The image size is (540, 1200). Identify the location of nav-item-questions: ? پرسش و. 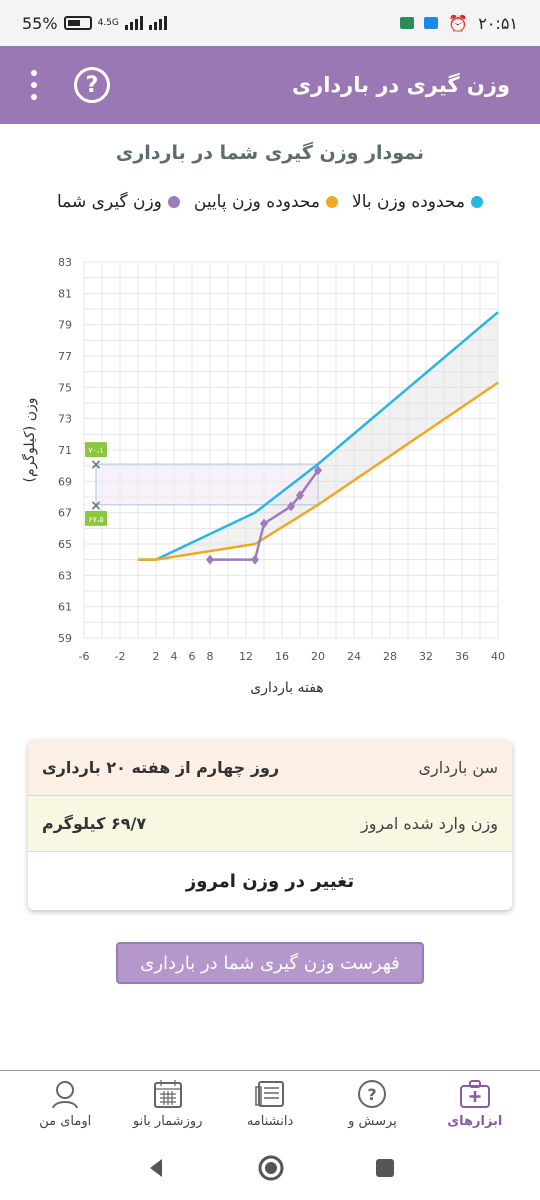
(372, 1103).